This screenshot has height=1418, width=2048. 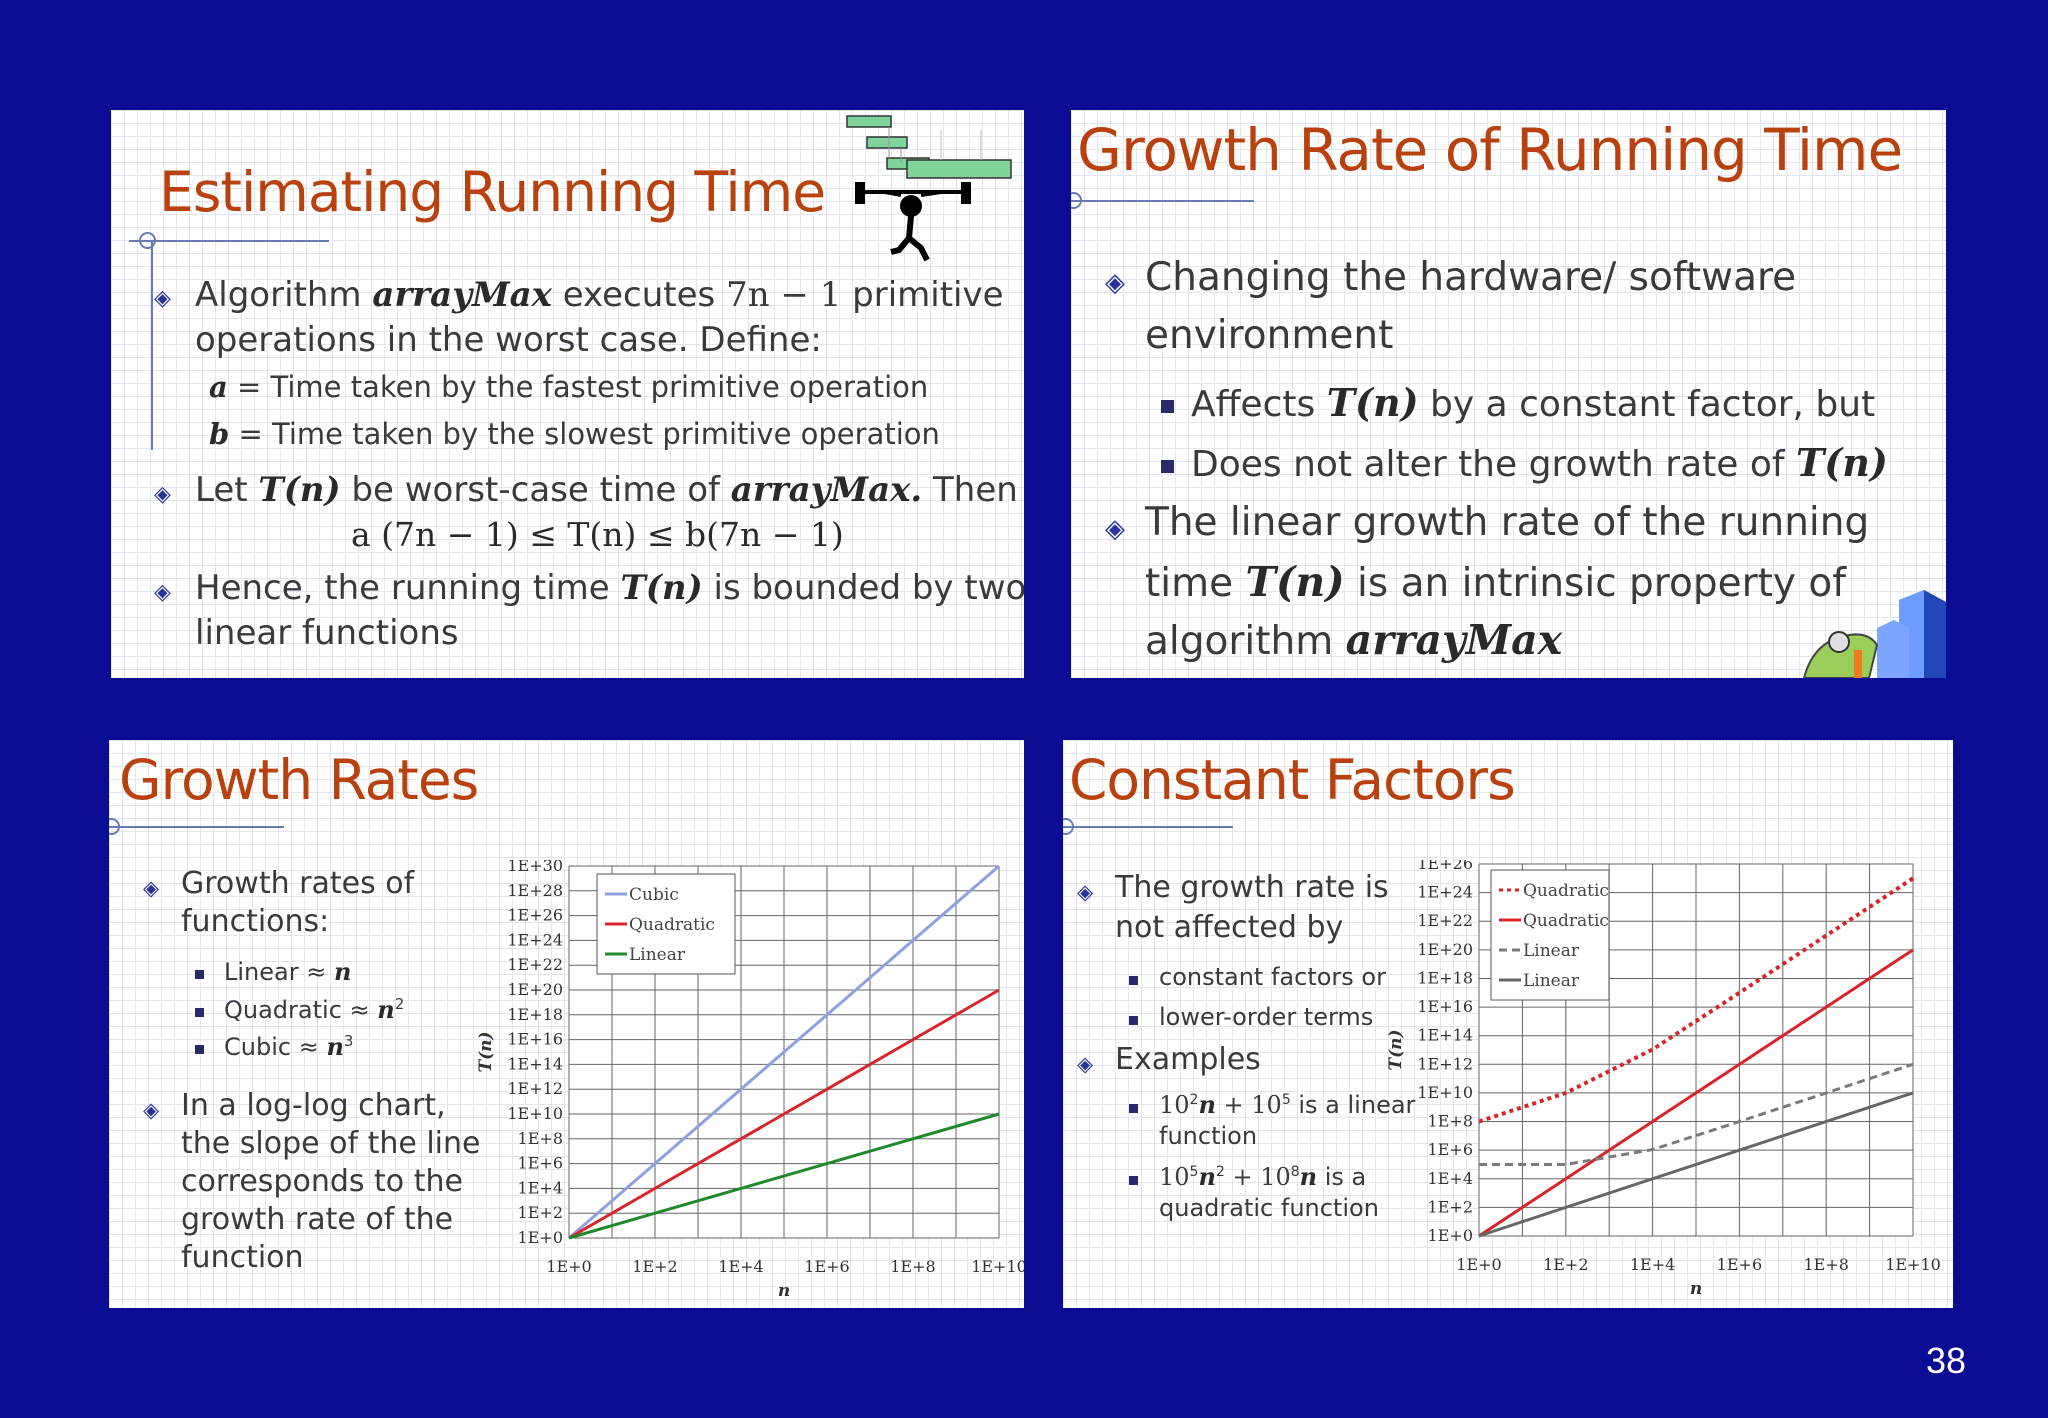 What do you see at coordinates (540, 1138) in the screenshot?
I see `y-tick-label: 1E+8` at bounding box center [540, 1138].